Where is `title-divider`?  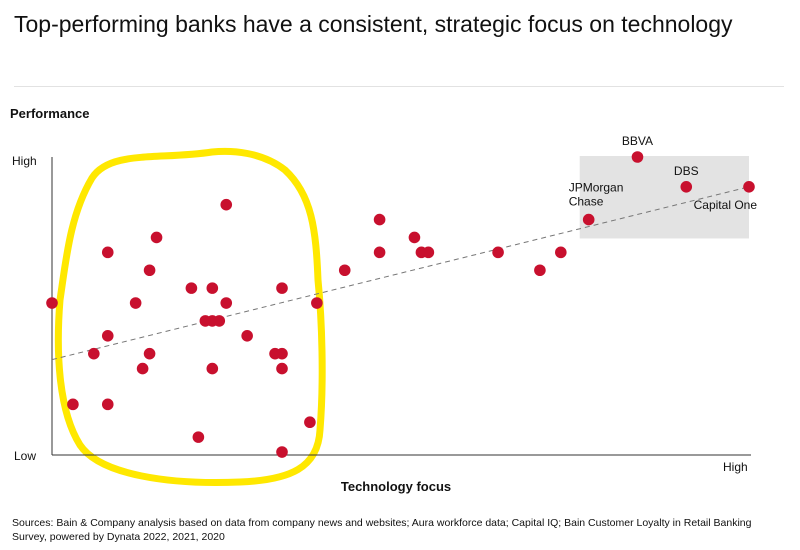
title-divider is located at coordinates (399, 86).